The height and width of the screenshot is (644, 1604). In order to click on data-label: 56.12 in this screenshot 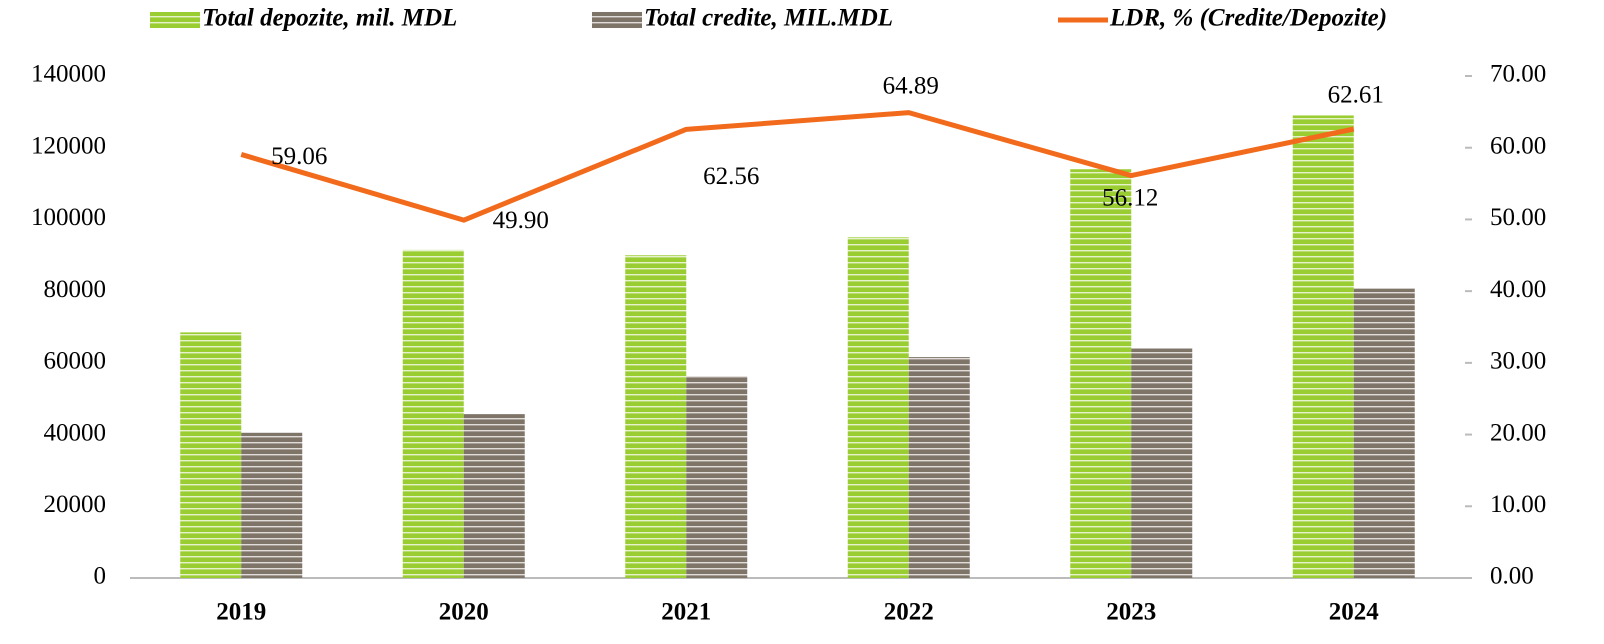, I will do `click(1130, 197)`.